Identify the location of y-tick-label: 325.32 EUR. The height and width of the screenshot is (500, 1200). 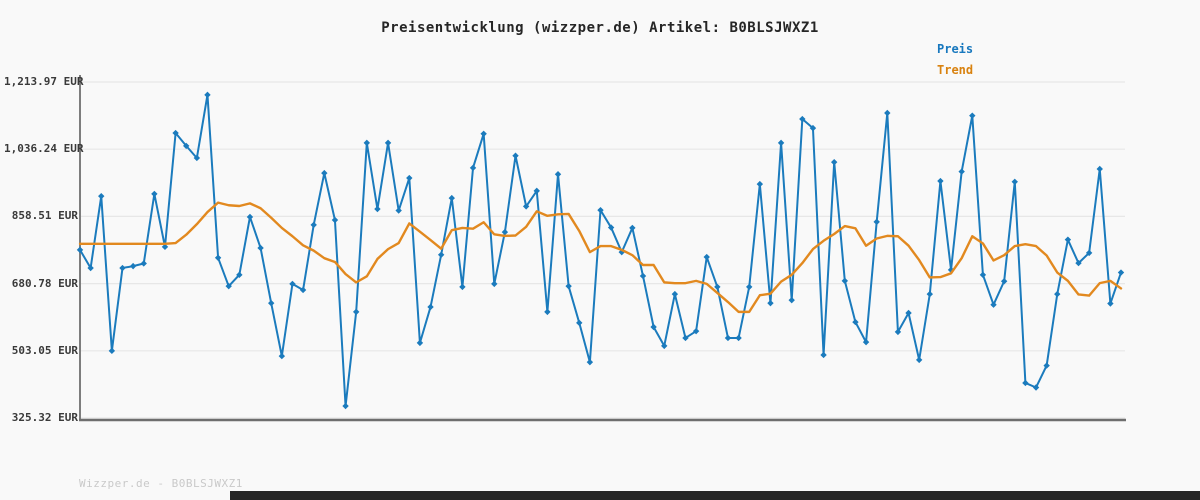
(44, 417).